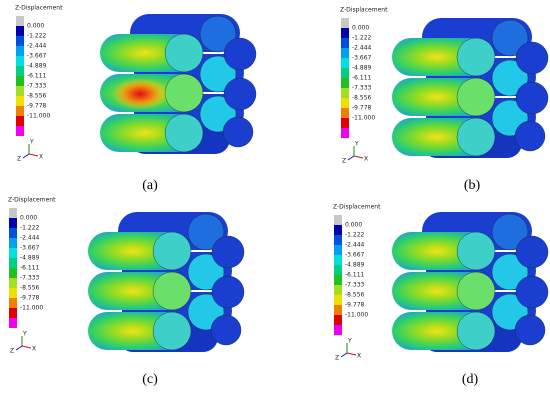  What do you see at coordinates (150, 185) in the screenshot?
I see `caption: (a)` at bounding box center [150, 185].